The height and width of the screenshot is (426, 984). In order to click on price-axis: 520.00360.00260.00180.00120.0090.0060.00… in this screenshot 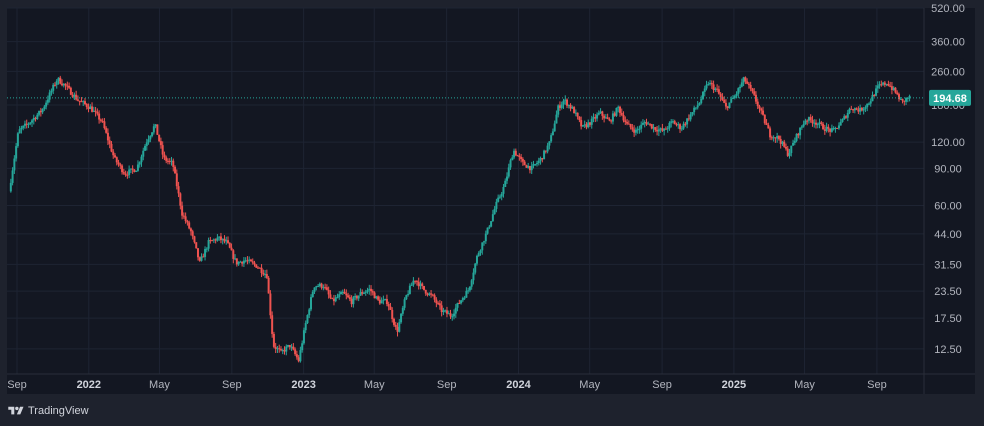, I will do `click(948, 179)`.